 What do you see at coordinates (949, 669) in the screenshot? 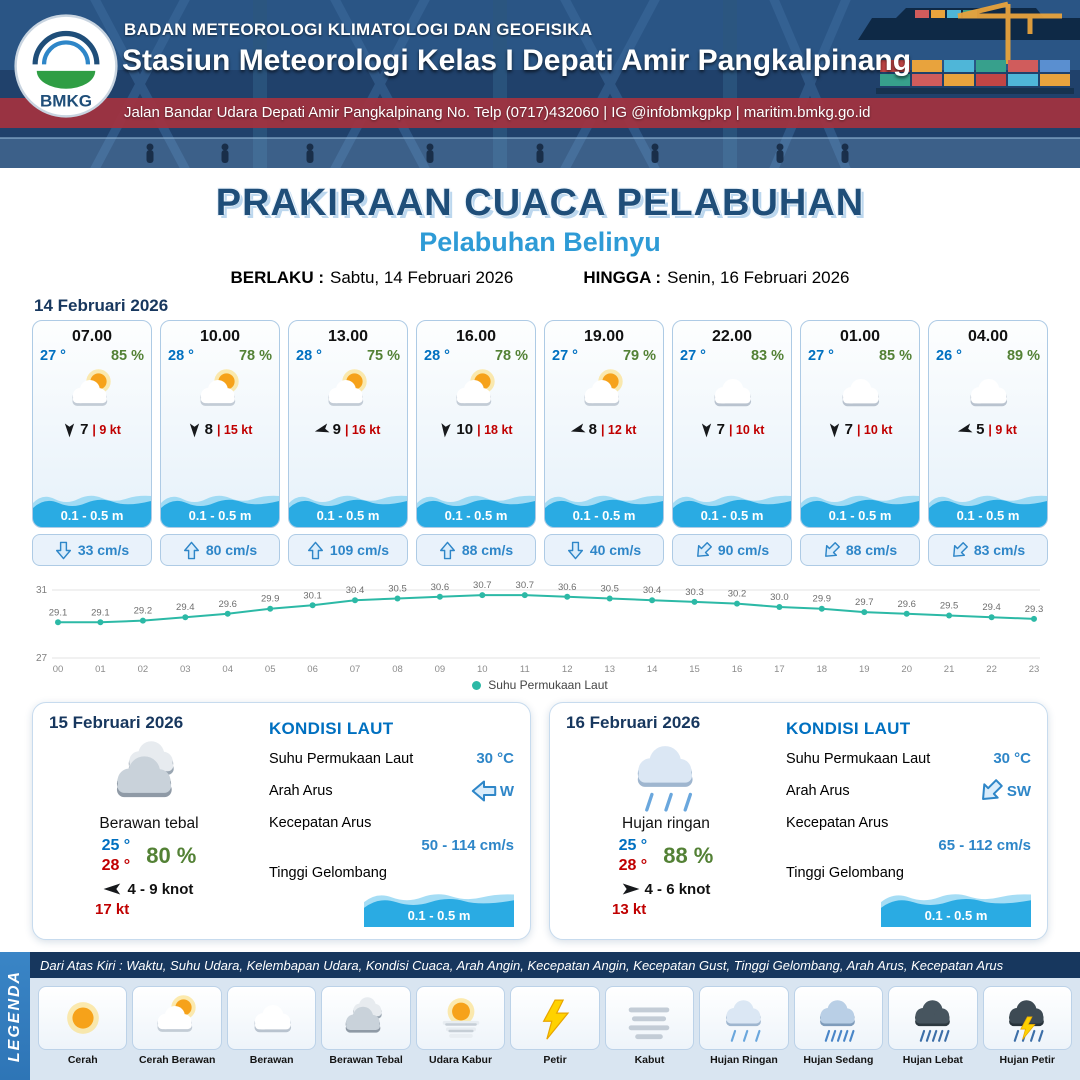
I see `svg-text: 21` at bounding box center [949, 669].